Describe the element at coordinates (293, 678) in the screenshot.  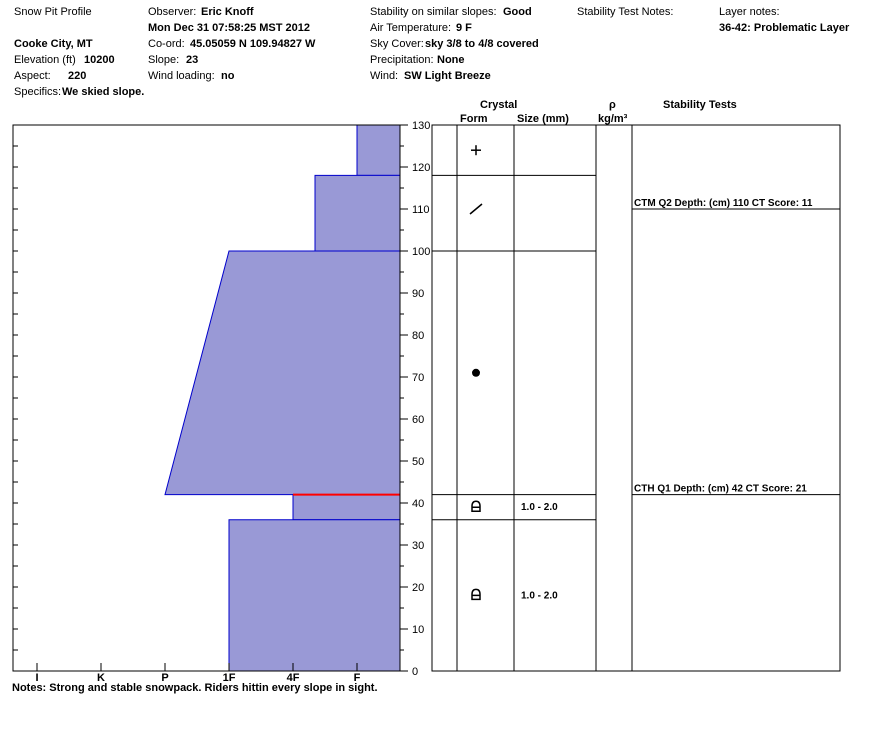
I see `x-tick-label-4F: 4F` at that location.